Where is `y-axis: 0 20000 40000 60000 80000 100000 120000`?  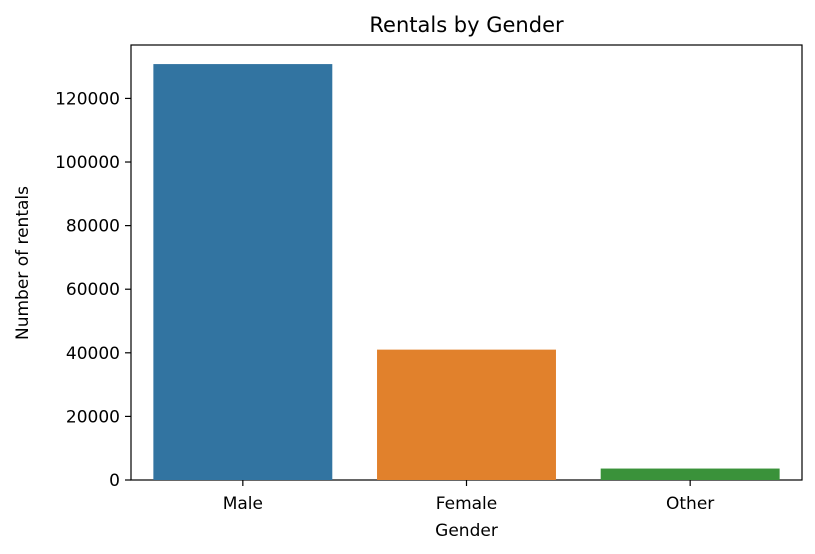
y-axis: 0 20000 40000 60000 80000 100000 120000 is located at coordinates (93, 290).